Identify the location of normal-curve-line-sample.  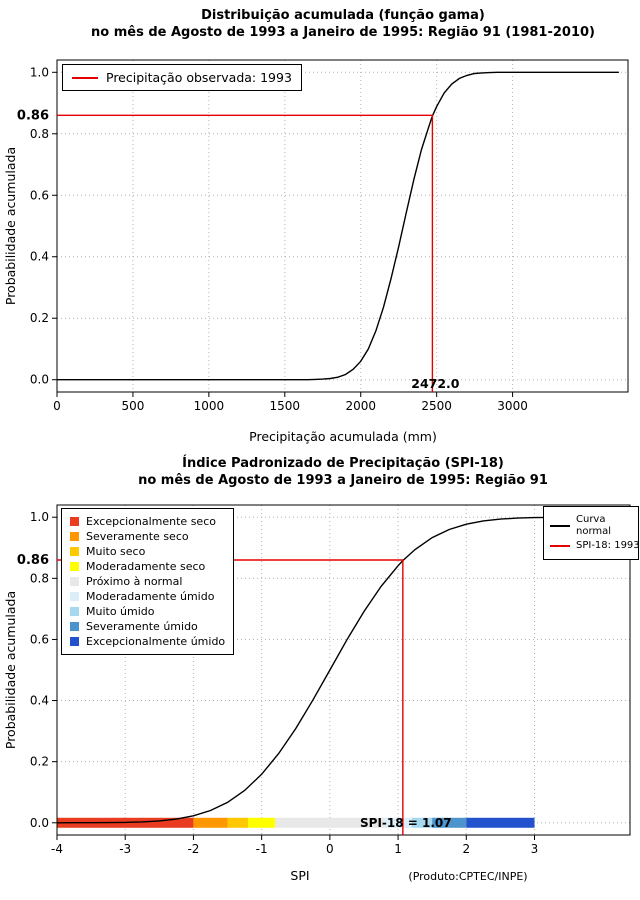
(560, 526).